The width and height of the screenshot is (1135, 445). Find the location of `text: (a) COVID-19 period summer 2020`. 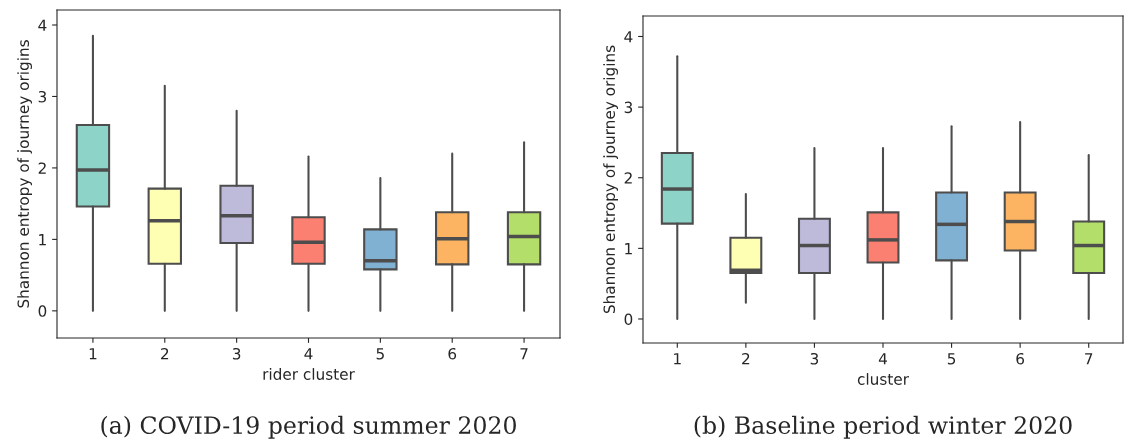

text: (a) COVID-19 period summer 2020 is located at coordinates (308, 427).